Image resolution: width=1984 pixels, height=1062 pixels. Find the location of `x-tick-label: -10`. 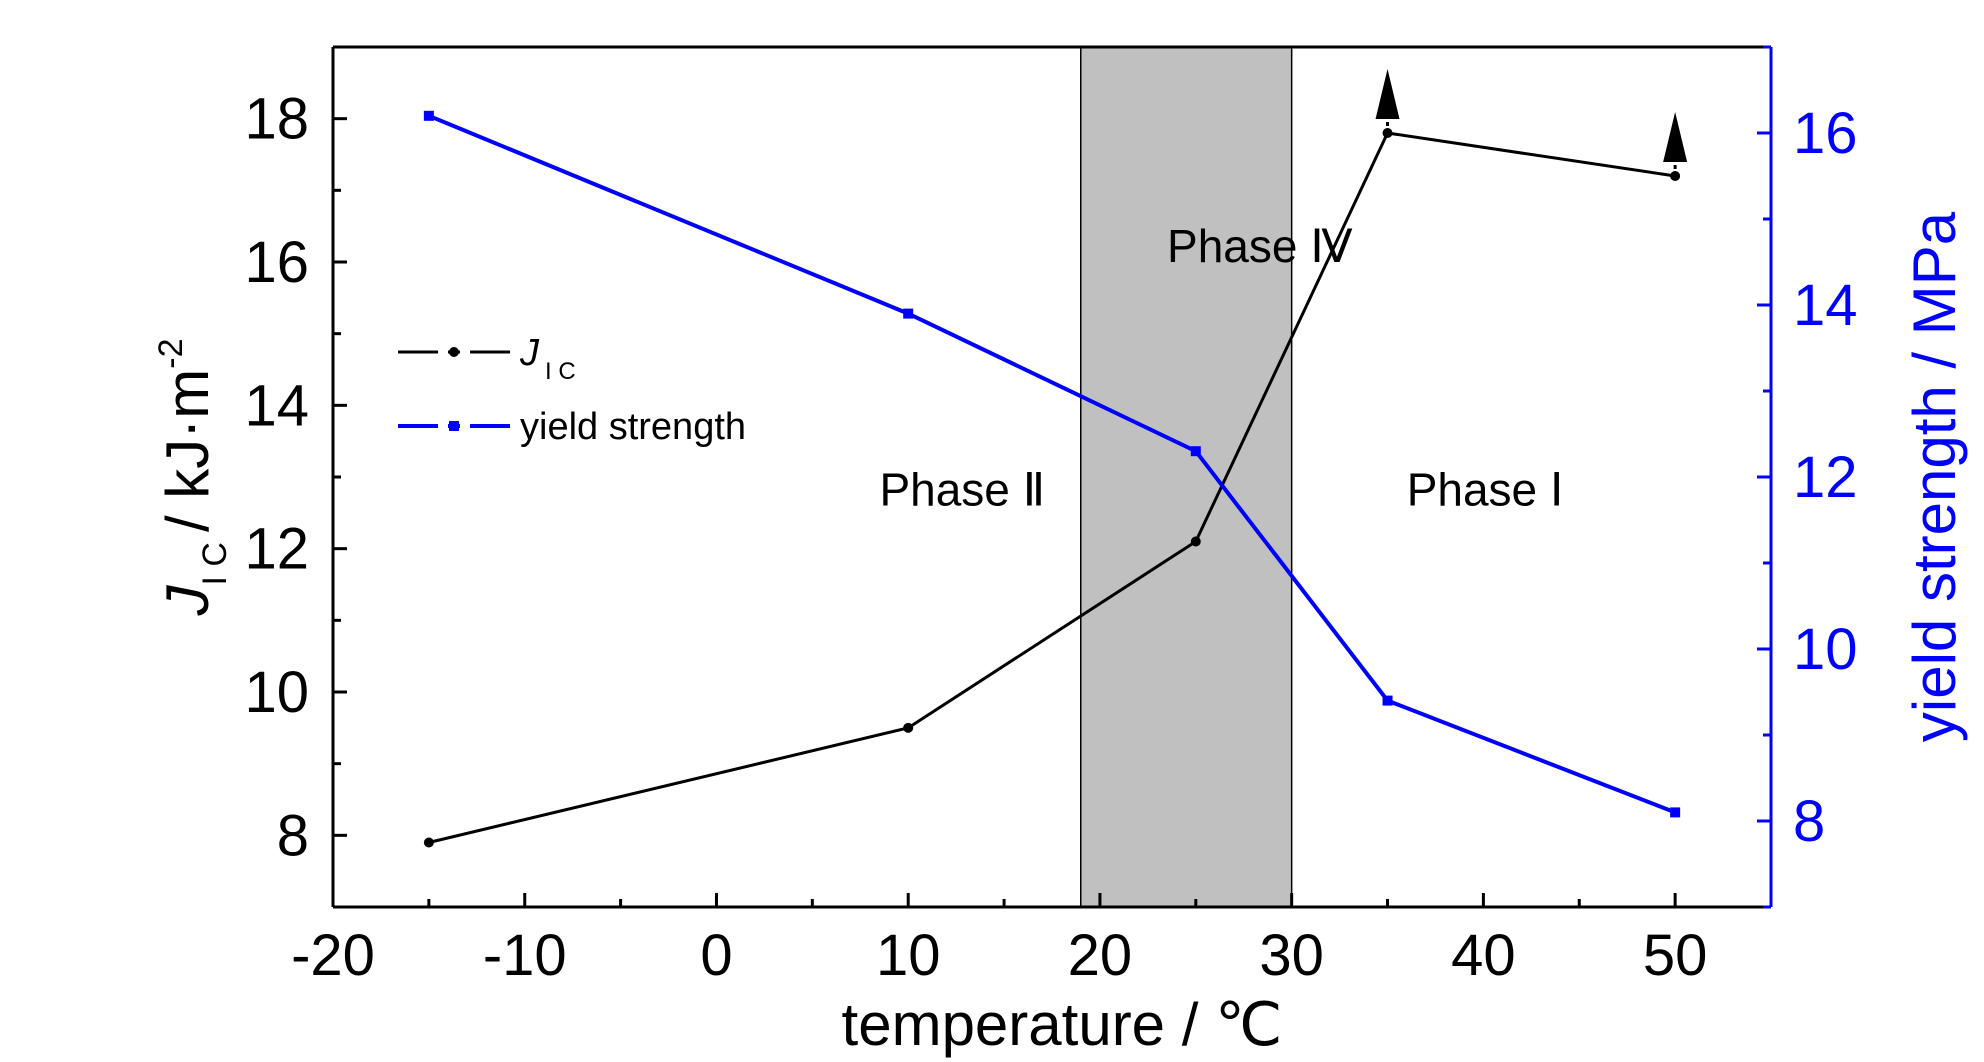

x-tick-label: -10 is located at coordinates (525, 955).